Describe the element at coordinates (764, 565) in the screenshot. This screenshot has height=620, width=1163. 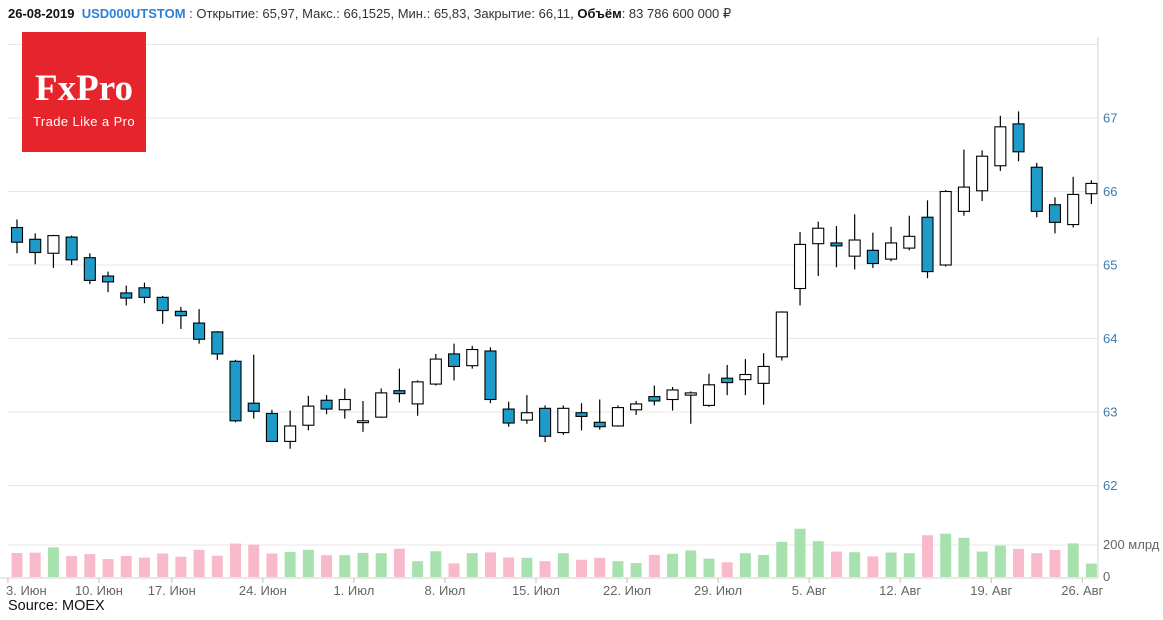
I see `volume-bar: 2019-07-31 138 млрд ₽` at that location.